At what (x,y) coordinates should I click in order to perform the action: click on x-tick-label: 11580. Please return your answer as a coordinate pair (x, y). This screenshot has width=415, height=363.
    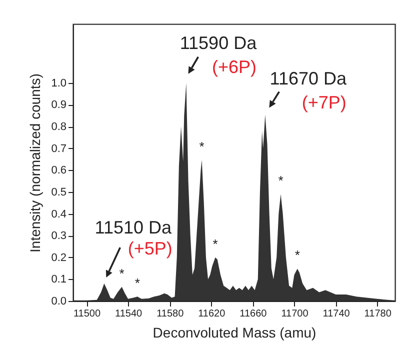
    Looking at the image, I should click on (170, 314).